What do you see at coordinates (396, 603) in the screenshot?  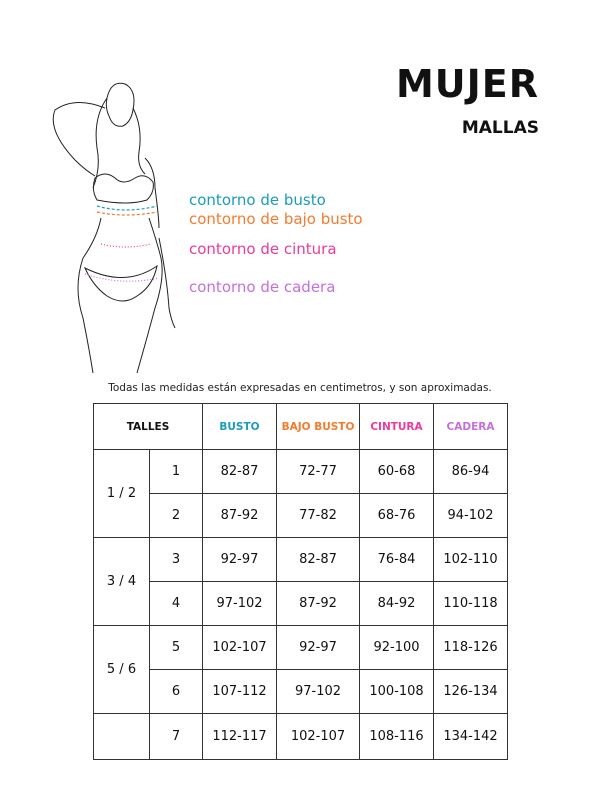 I see `measure-cell: 84-92` at bounding box center [396, 603].